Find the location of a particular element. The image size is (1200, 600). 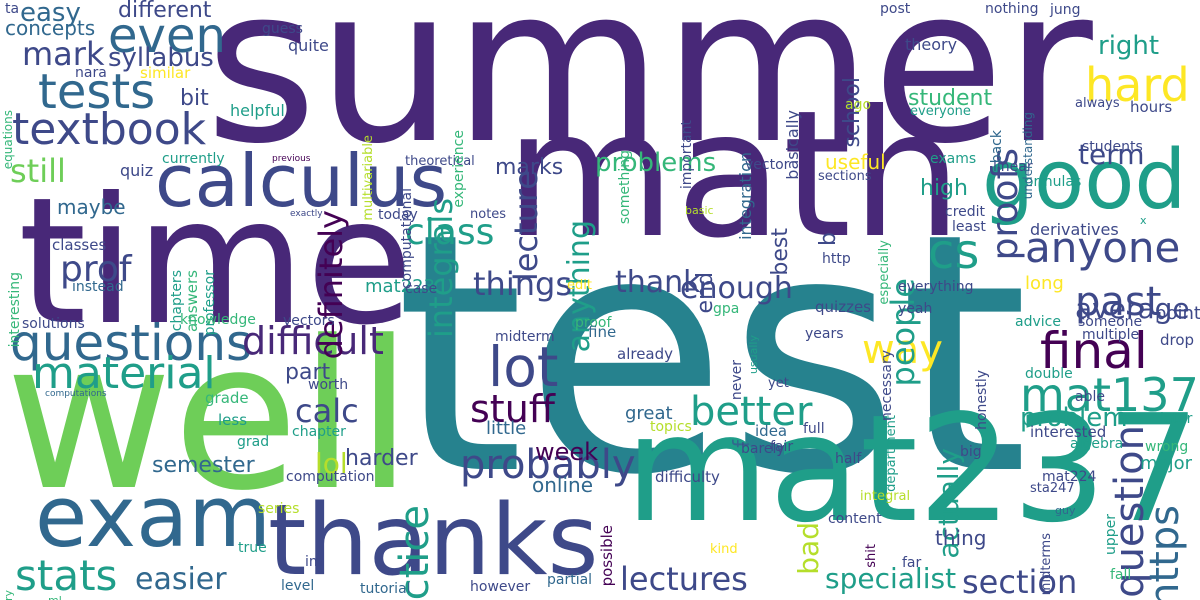

word-section: section is located at coordinates (1020, 581).